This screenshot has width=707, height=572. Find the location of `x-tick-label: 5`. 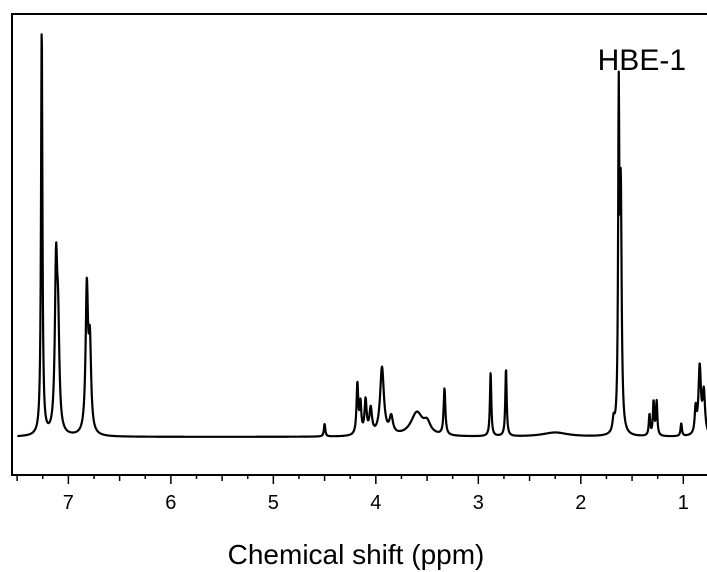

x-tick-label: 5 is located at coordinates (273, 503).